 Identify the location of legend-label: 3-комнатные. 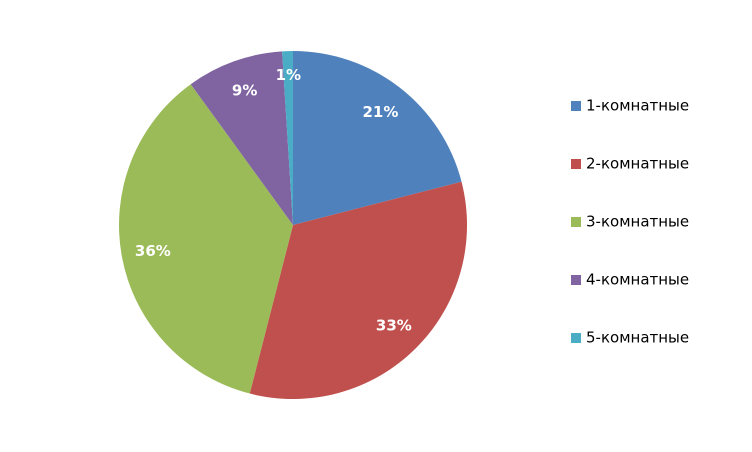
(637, 222).